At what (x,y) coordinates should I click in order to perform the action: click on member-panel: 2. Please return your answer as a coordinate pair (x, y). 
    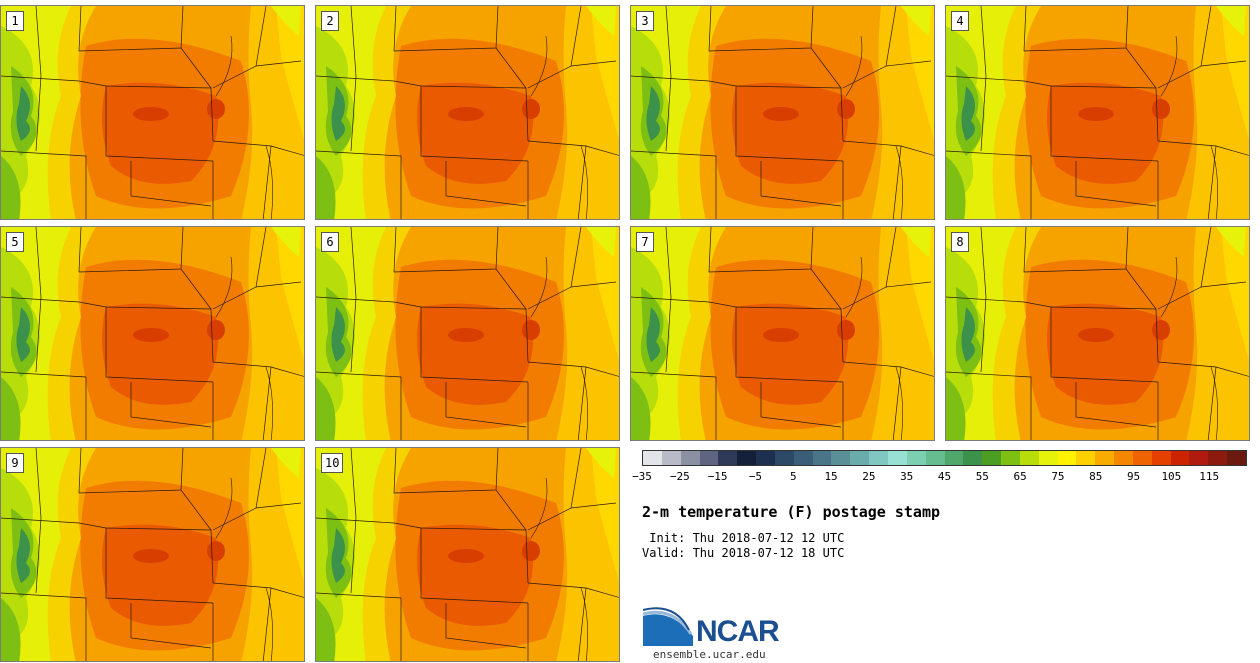
    Looking at the image, I should click on (467, 112).